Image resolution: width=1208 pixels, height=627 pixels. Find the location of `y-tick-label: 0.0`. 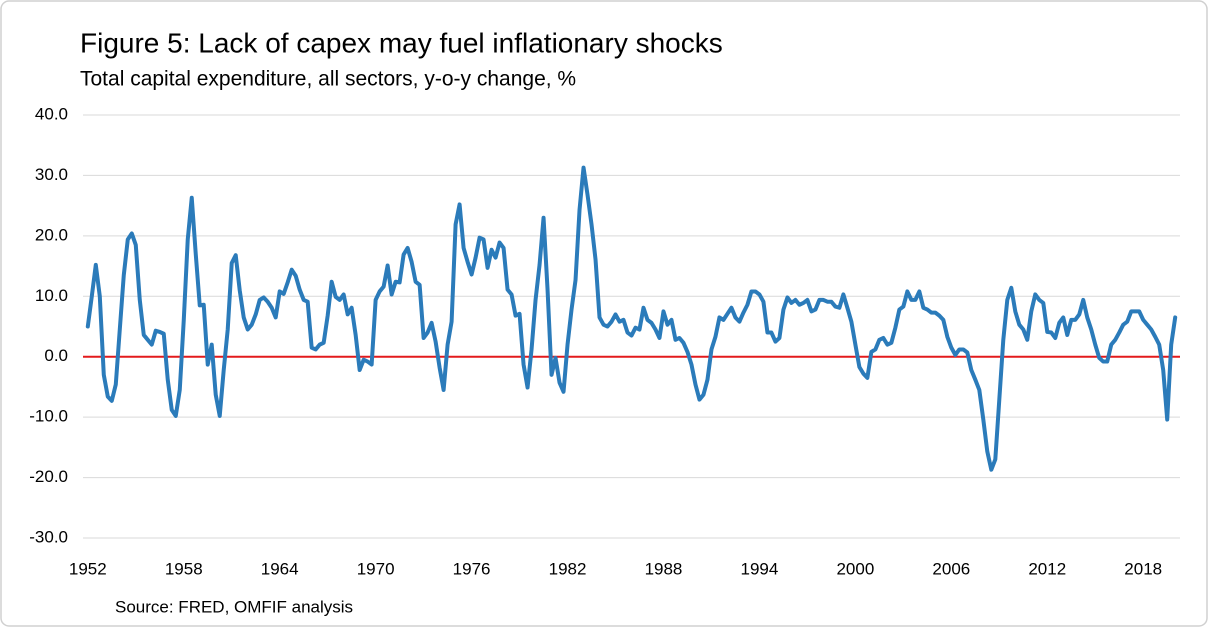

y-tick-label: 0.0 is located at coordinates (56, 355).